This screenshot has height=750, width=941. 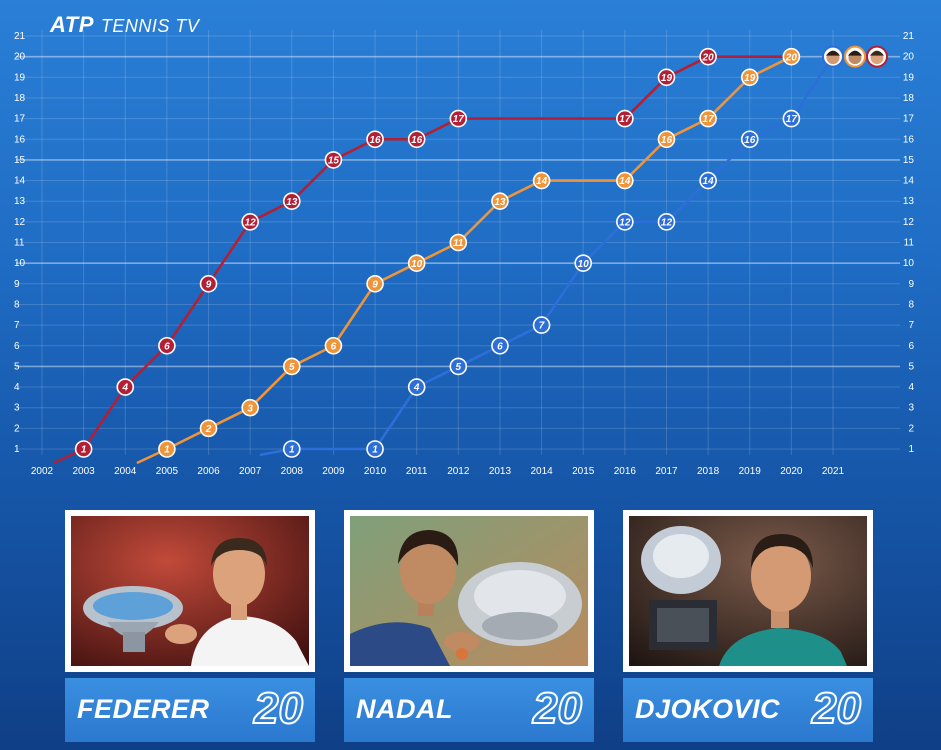 What do you see at coordinates (20, 160) in the screenshot?
I see `y-tick-label-left: 15` at bounding box center [20, 160].